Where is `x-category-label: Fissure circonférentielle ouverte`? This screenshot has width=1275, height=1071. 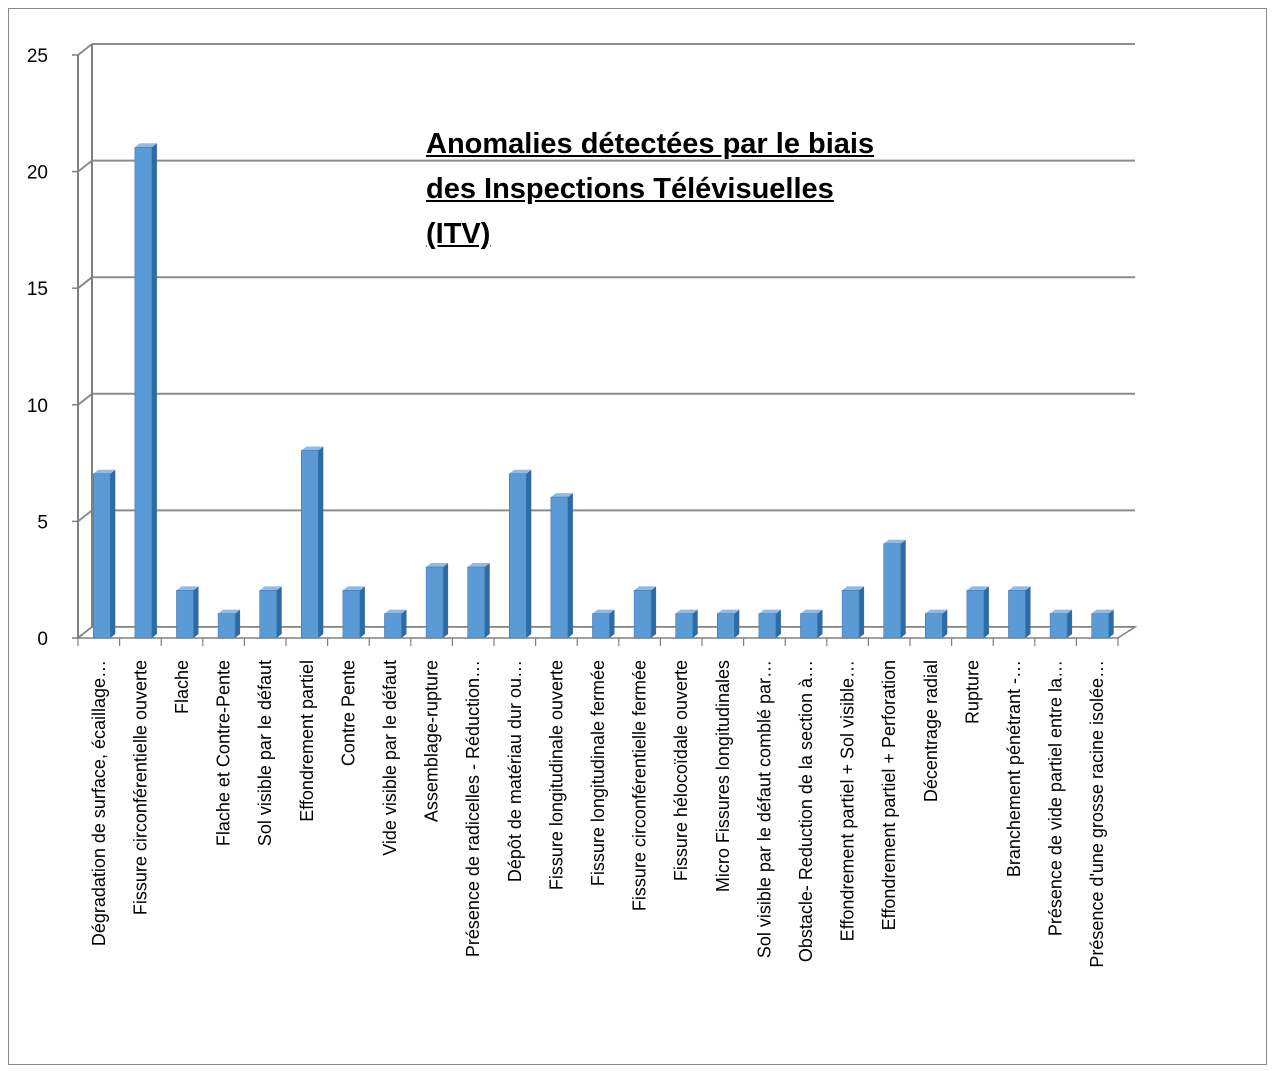
x-category-label: Fissure circonférentielle ouverte is located at coordinates (140, 787).